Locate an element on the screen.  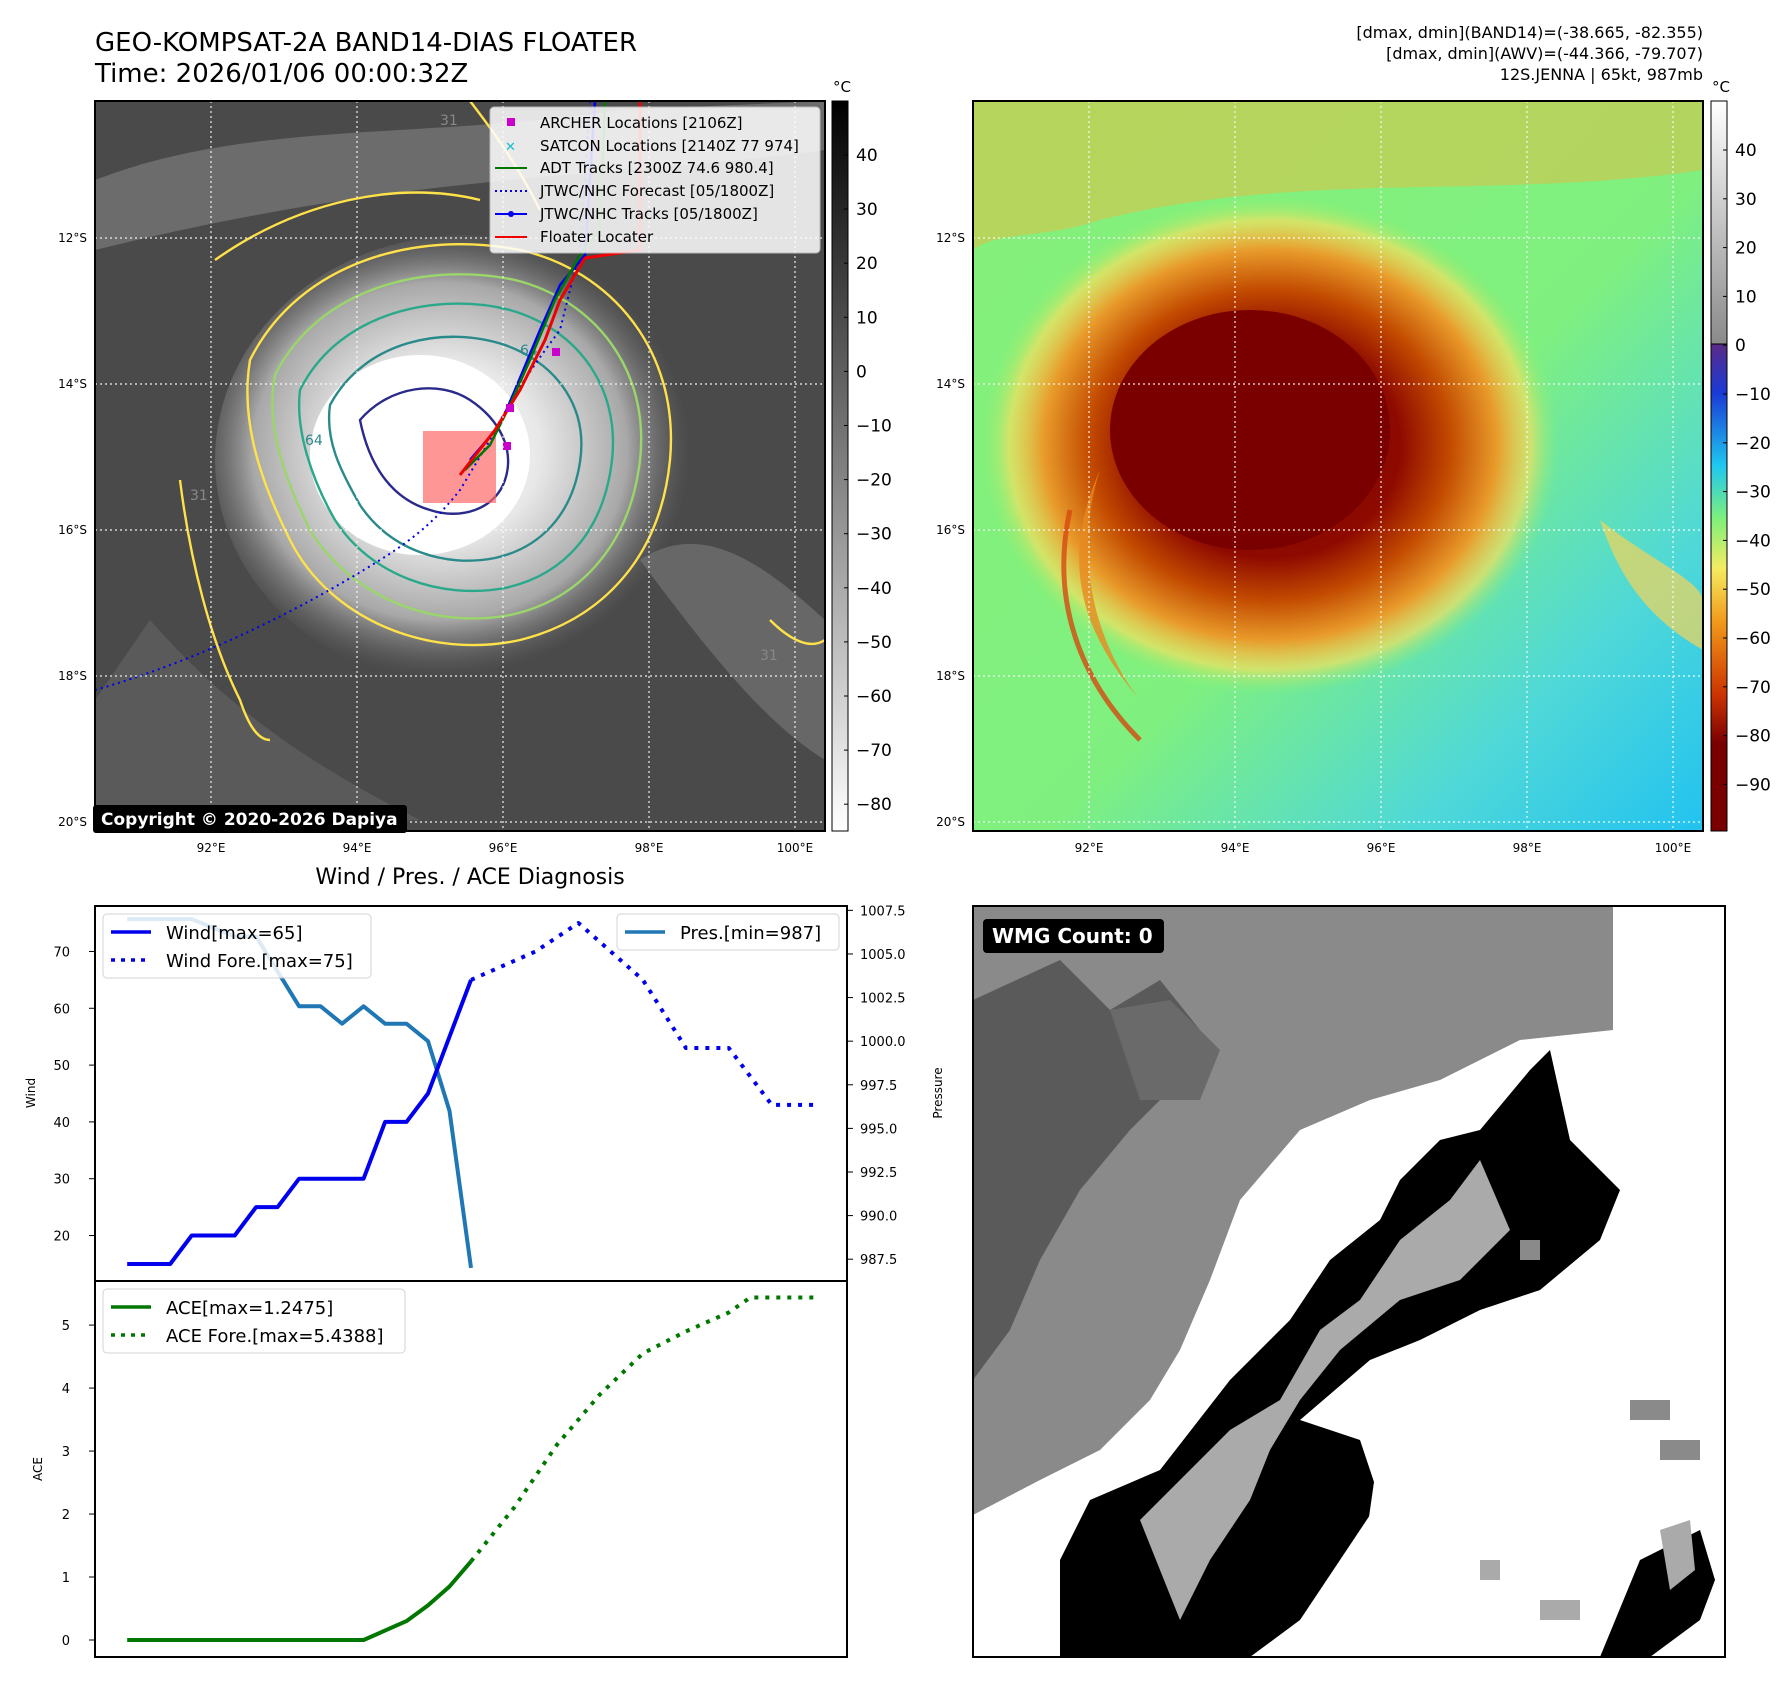
colorbar-tick-label: −70 is located at coordinates (1753, 688).